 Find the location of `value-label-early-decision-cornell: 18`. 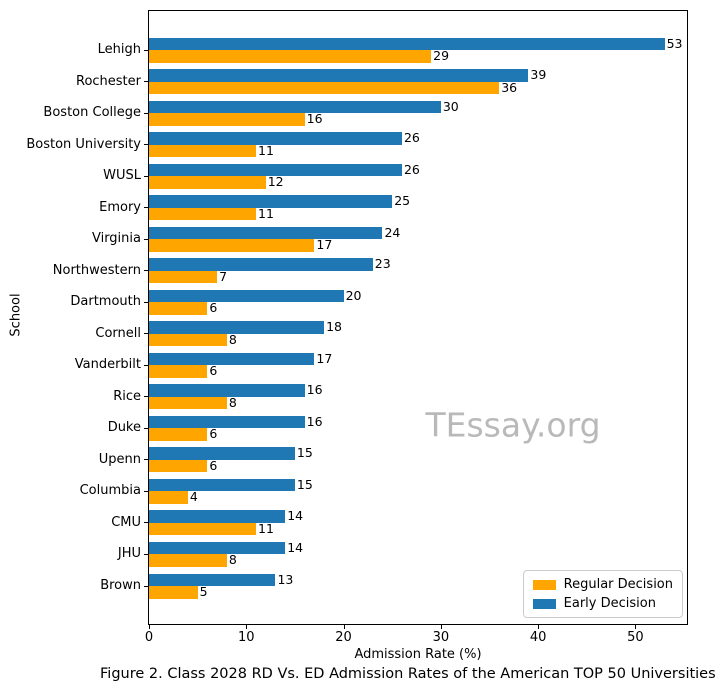

value-label-early-decision-cornell: 18 is located at coordinates (334, 327).